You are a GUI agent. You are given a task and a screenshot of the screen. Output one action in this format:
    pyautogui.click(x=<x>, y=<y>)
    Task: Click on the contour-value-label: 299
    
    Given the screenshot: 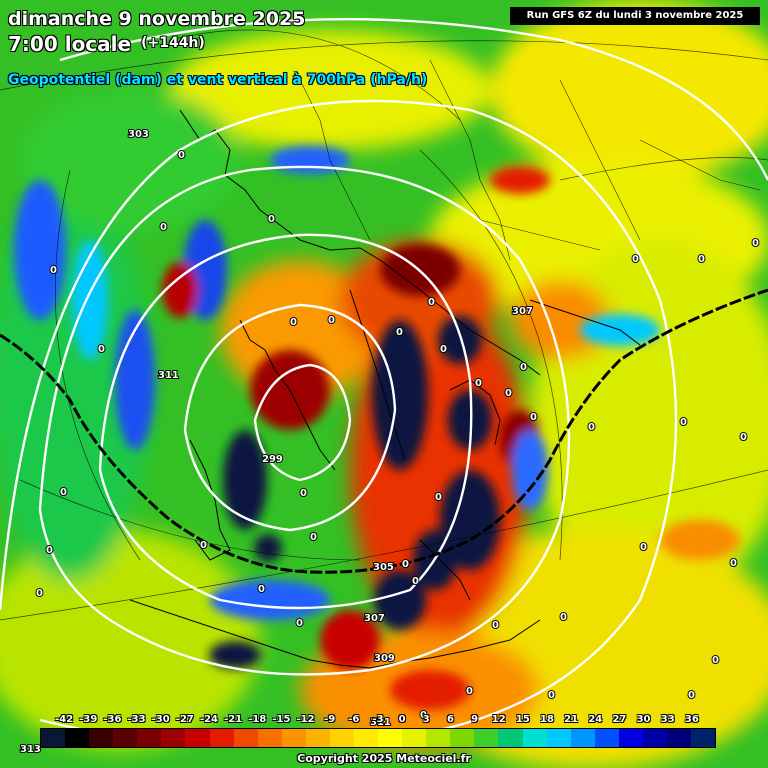 What is the action you would take?
    pyautogui.click(x=272, y=459)
    